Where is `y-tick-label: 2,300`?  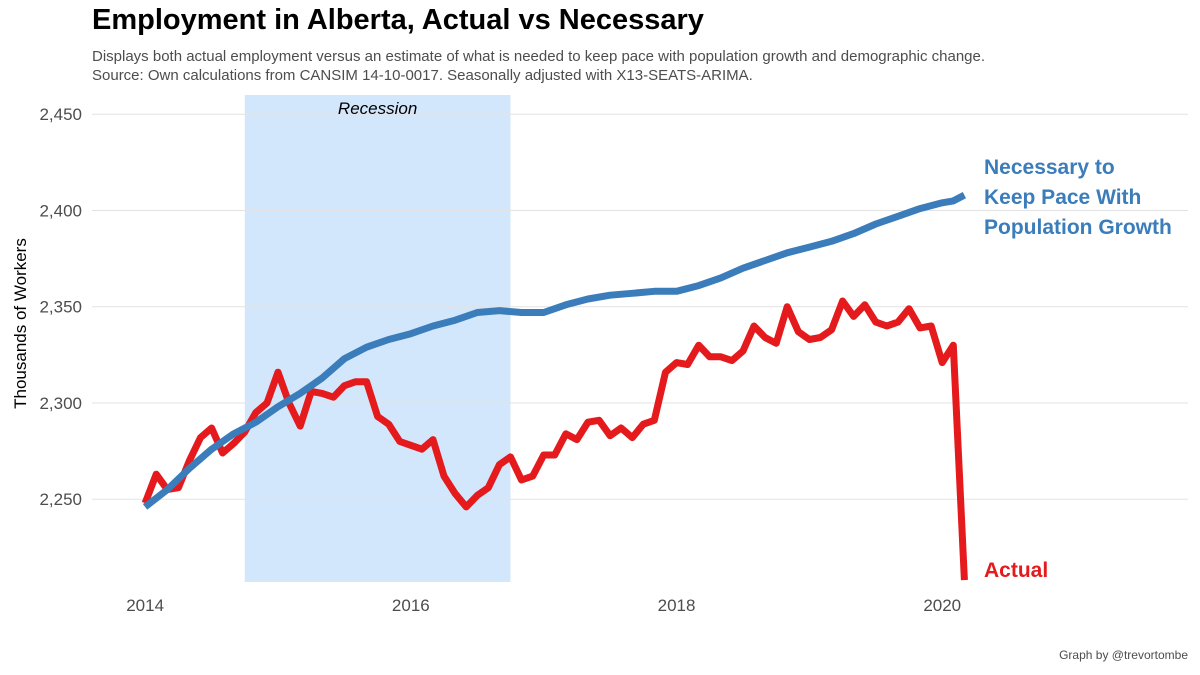 y-tick-label: 2,300 is located at coordinates (60, 403).